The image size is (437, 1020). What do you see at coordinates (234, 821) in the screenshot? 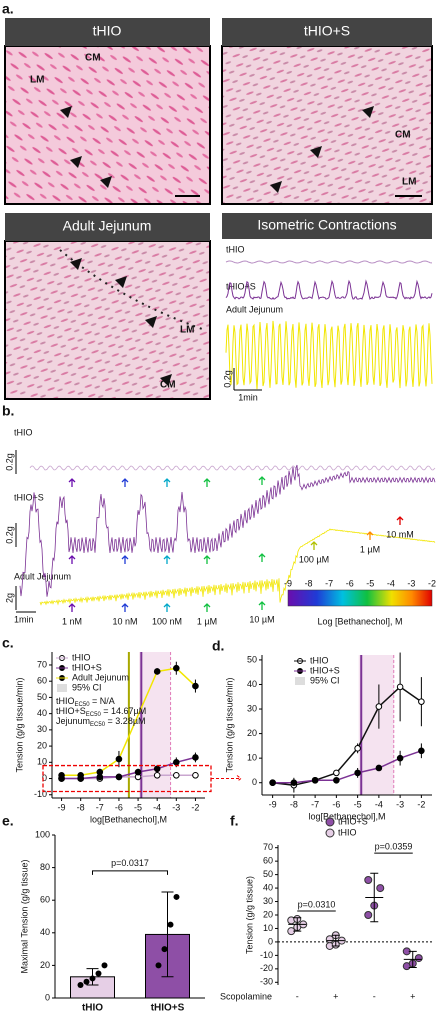
I see `panel-label: f.` at bounding box center [234, 821].